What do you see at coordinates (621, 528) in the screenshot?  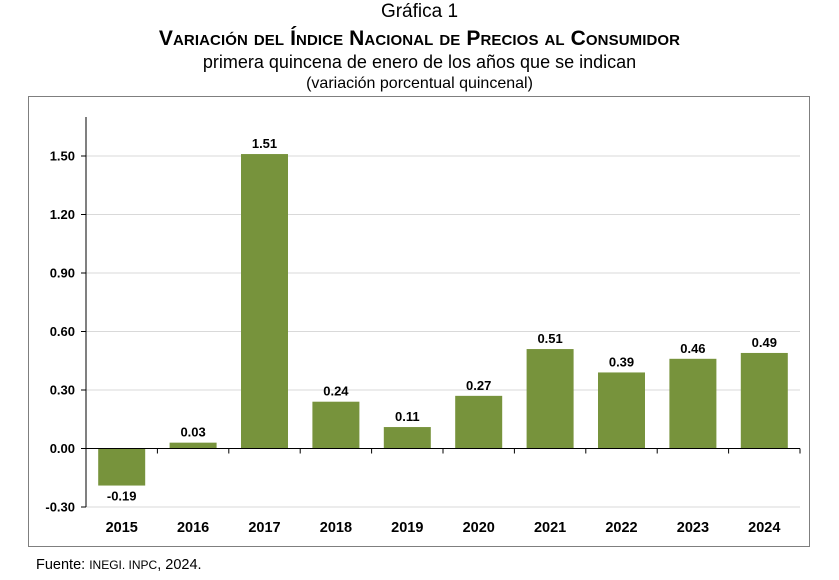 I see `x-tick-label: 2022` at bounding box center [621, 528].